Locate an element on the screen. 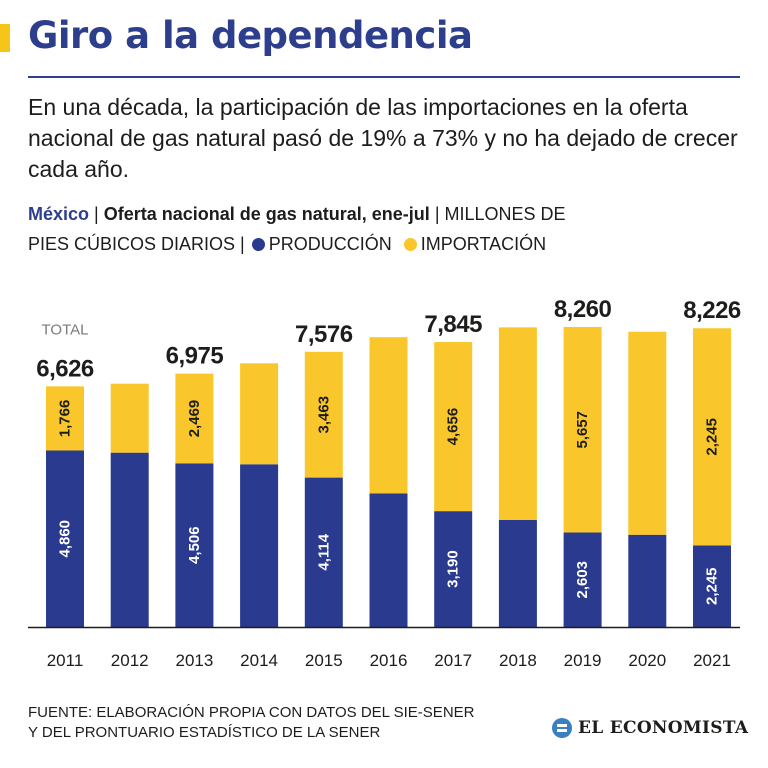 This screenshot has width=768, height=768. chart-units-cont: PIES CÚBICOS DIARIOS is located at coordinates (132, 244).